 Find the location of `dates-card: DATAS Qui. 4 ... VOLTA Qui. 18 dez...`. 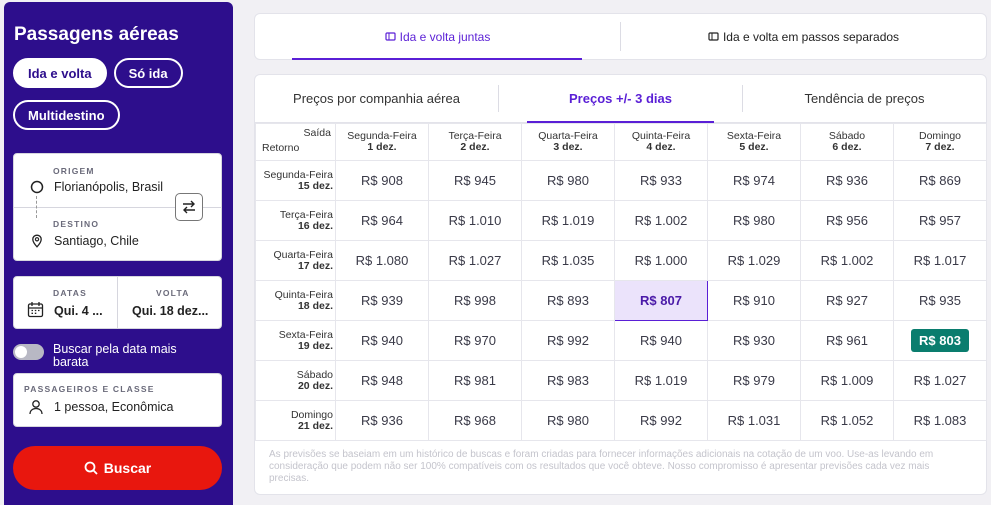

dates-card: DATAS Qui. 4 ... VOLTA Qui. 18 dez... is located at coordinates (117, 302).